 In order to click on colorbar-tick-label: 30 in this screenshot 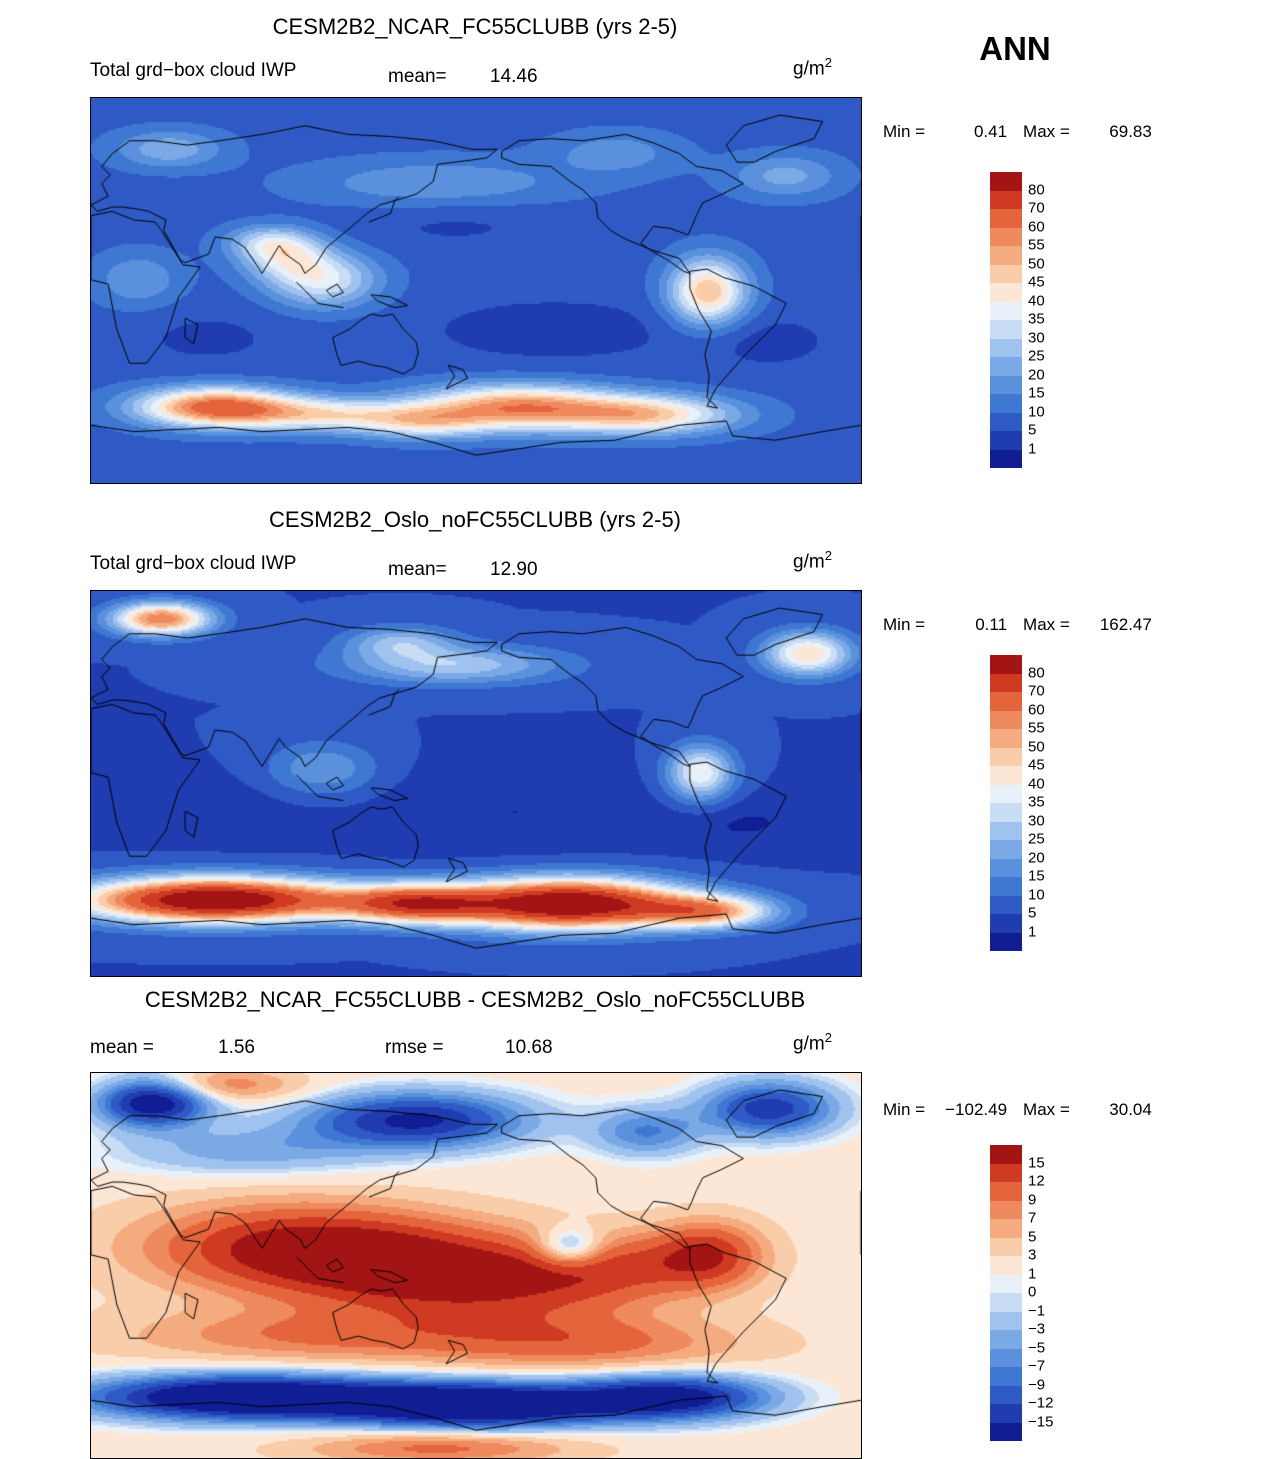, I will do `click(1036, 821)`.